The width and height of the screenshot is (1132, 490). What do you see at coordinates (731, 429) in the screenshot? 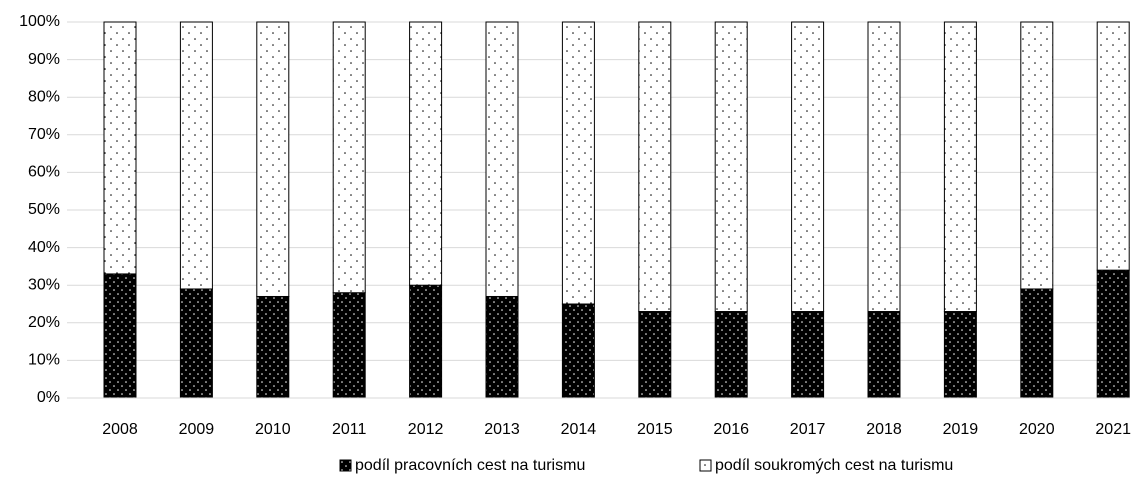
I see `x-tick-label: 2016` at bounding box center [731, 429].